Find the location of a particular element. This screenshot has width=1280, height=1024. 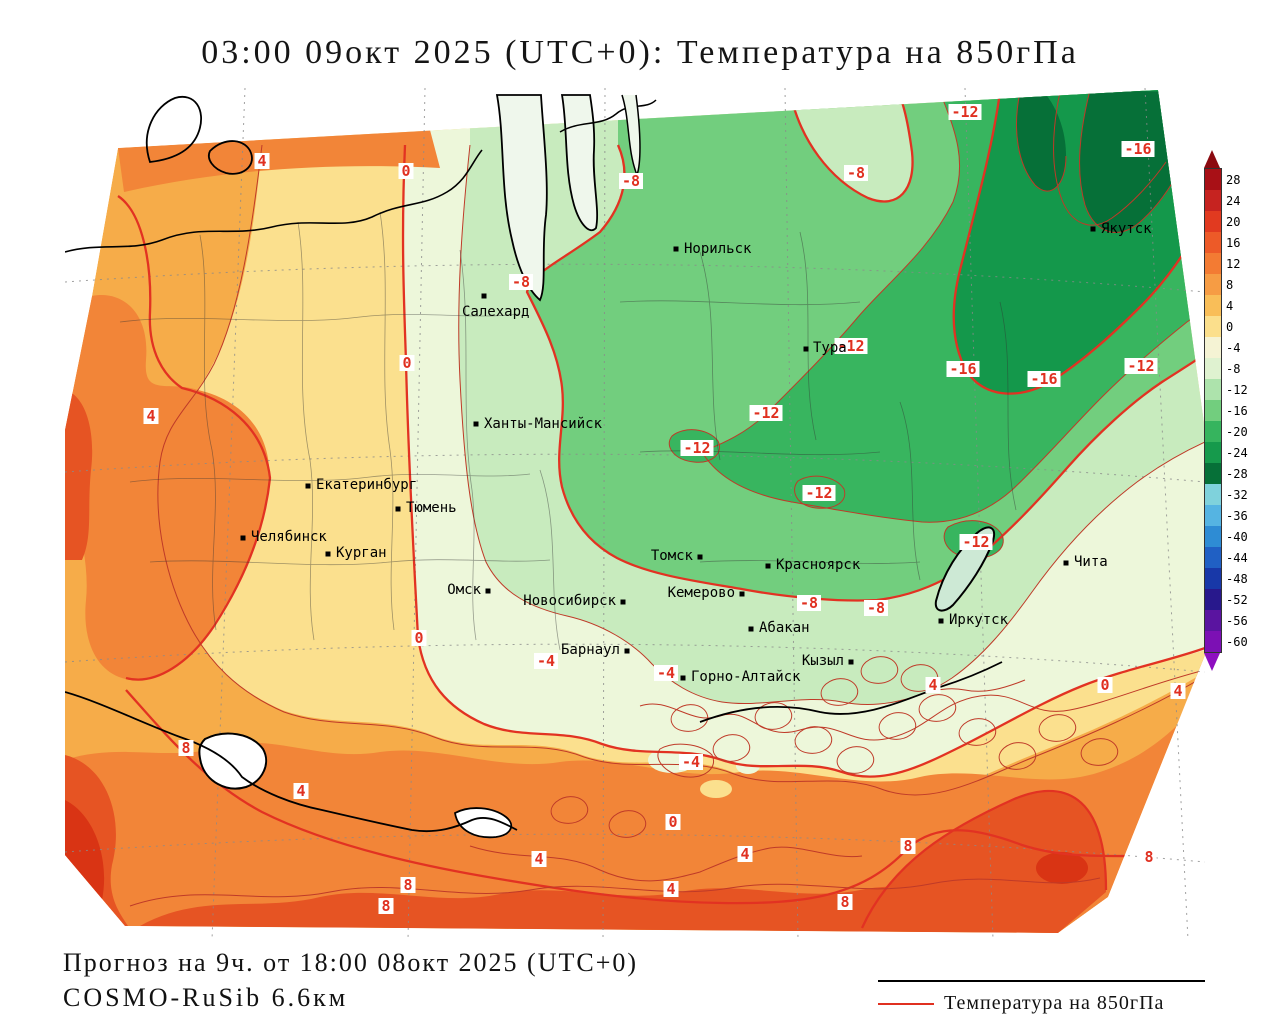

city-marker: Норильск is located at coordinates (712, 249).